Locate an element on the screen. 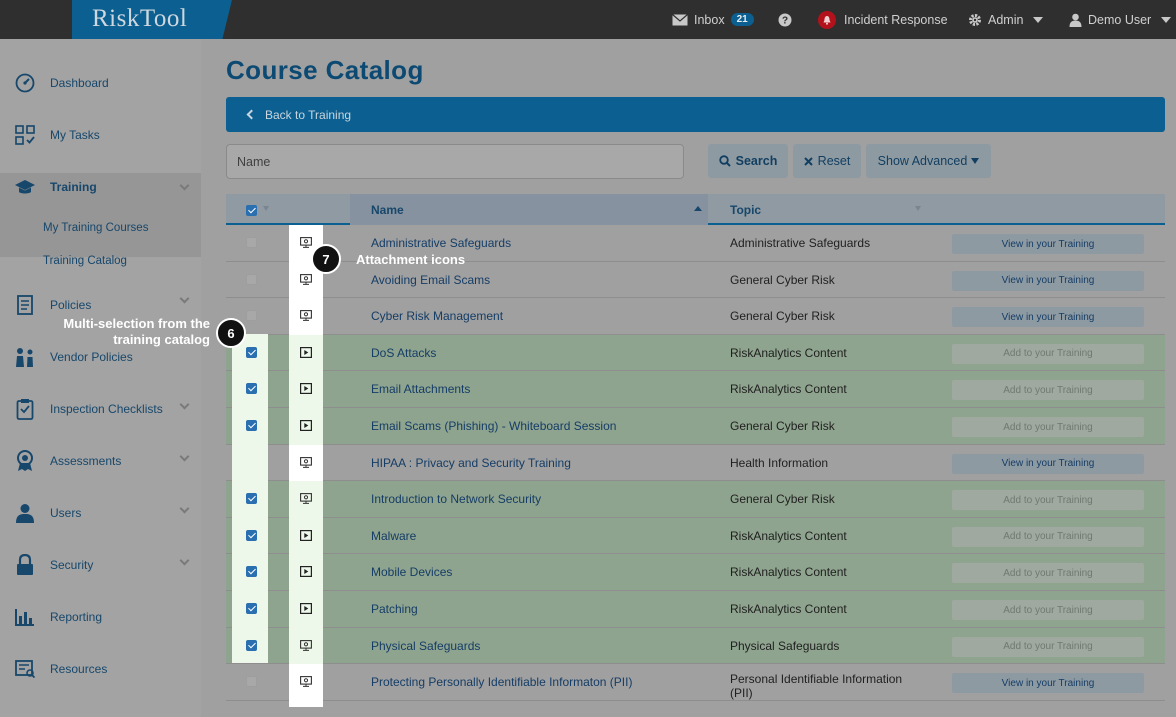 This screenshot has width=1176, height=717. sidebar-item-inspection-checklists: Inspection Checklists is located at coordinates (100, 409).